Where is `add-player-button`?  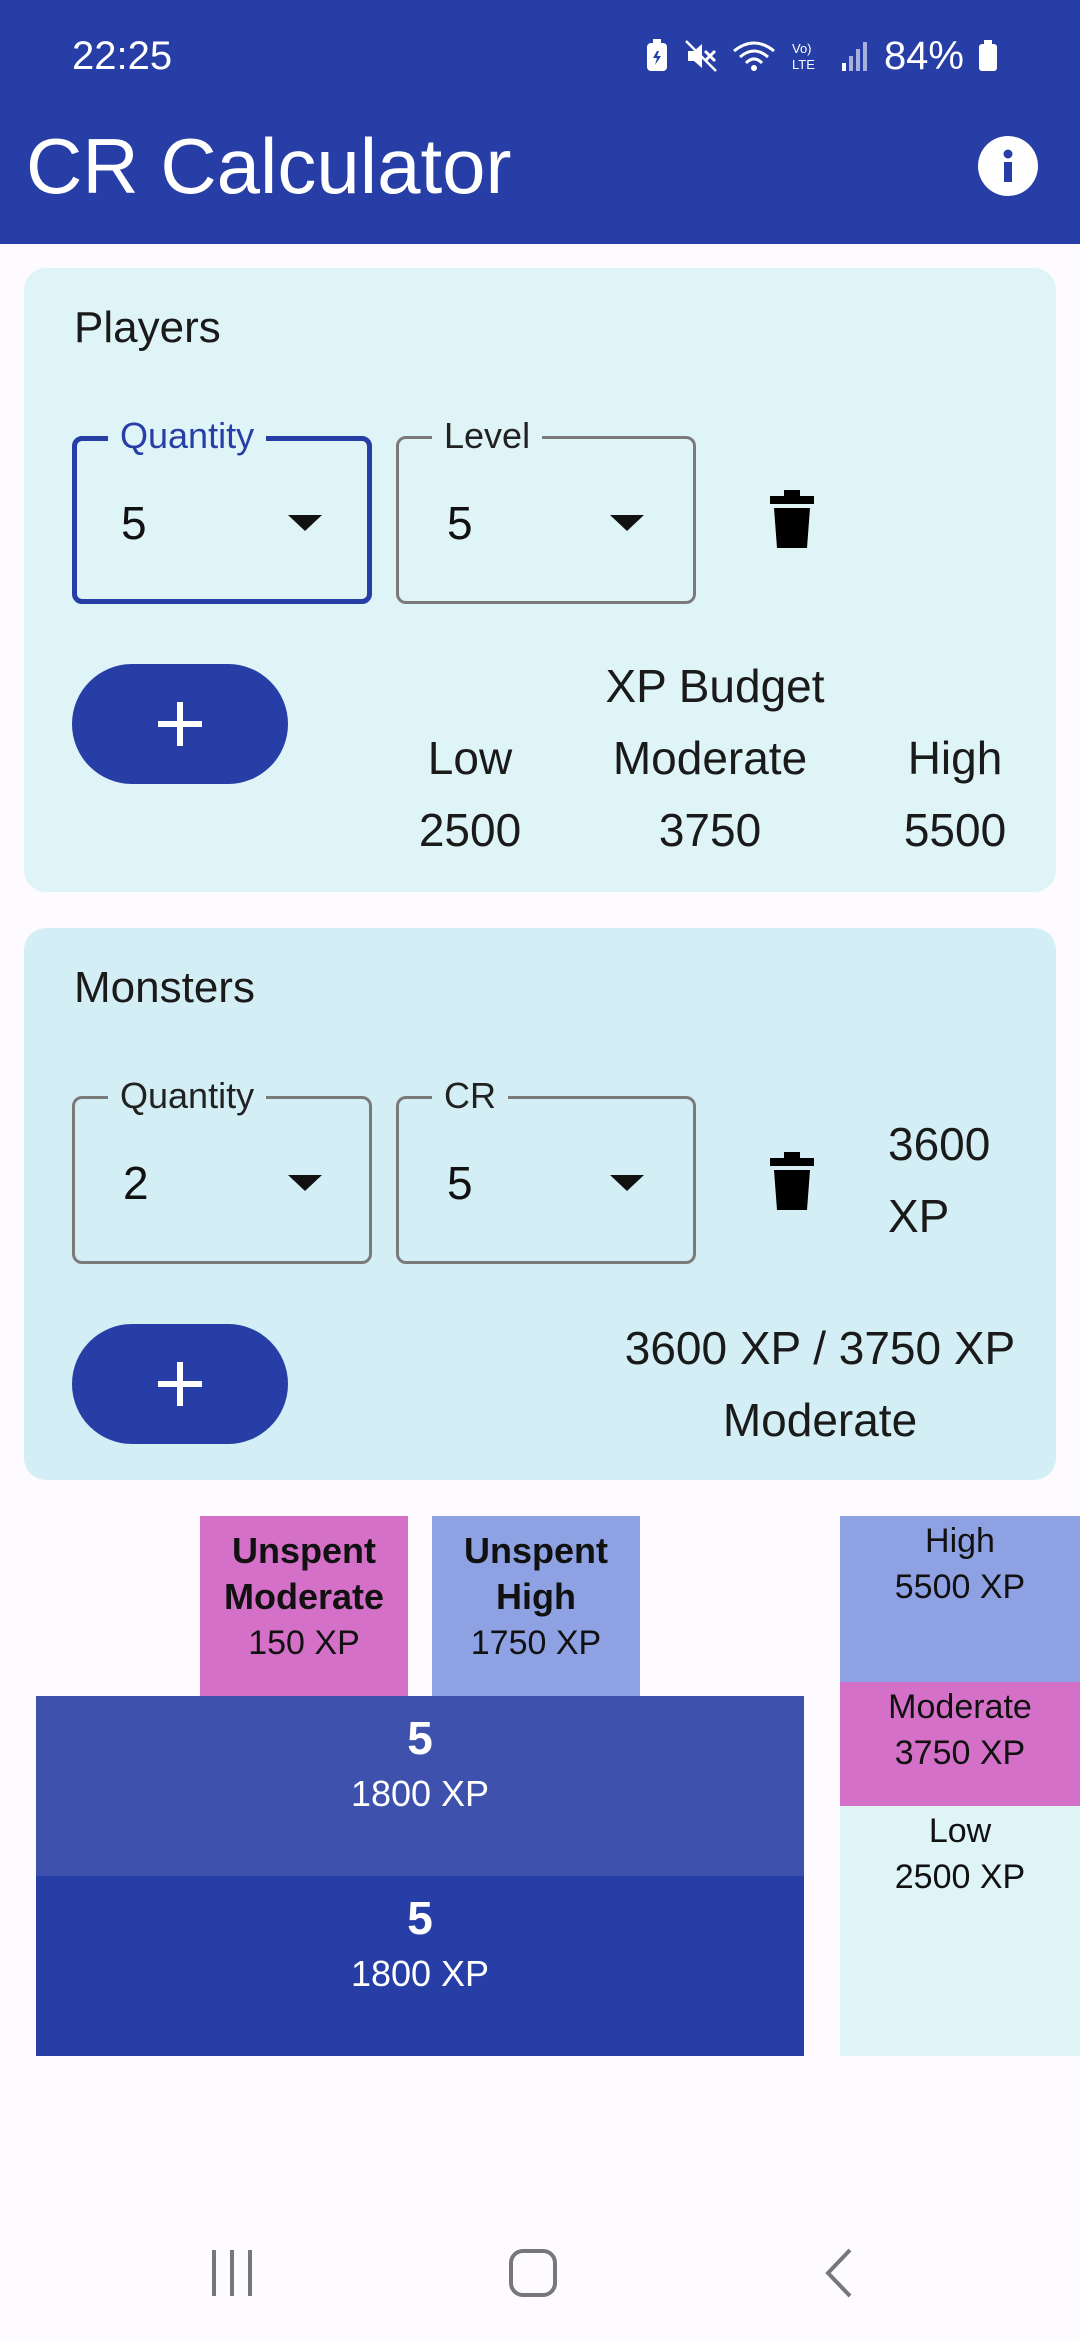
add-player-button is located at coordinates (180, 724).